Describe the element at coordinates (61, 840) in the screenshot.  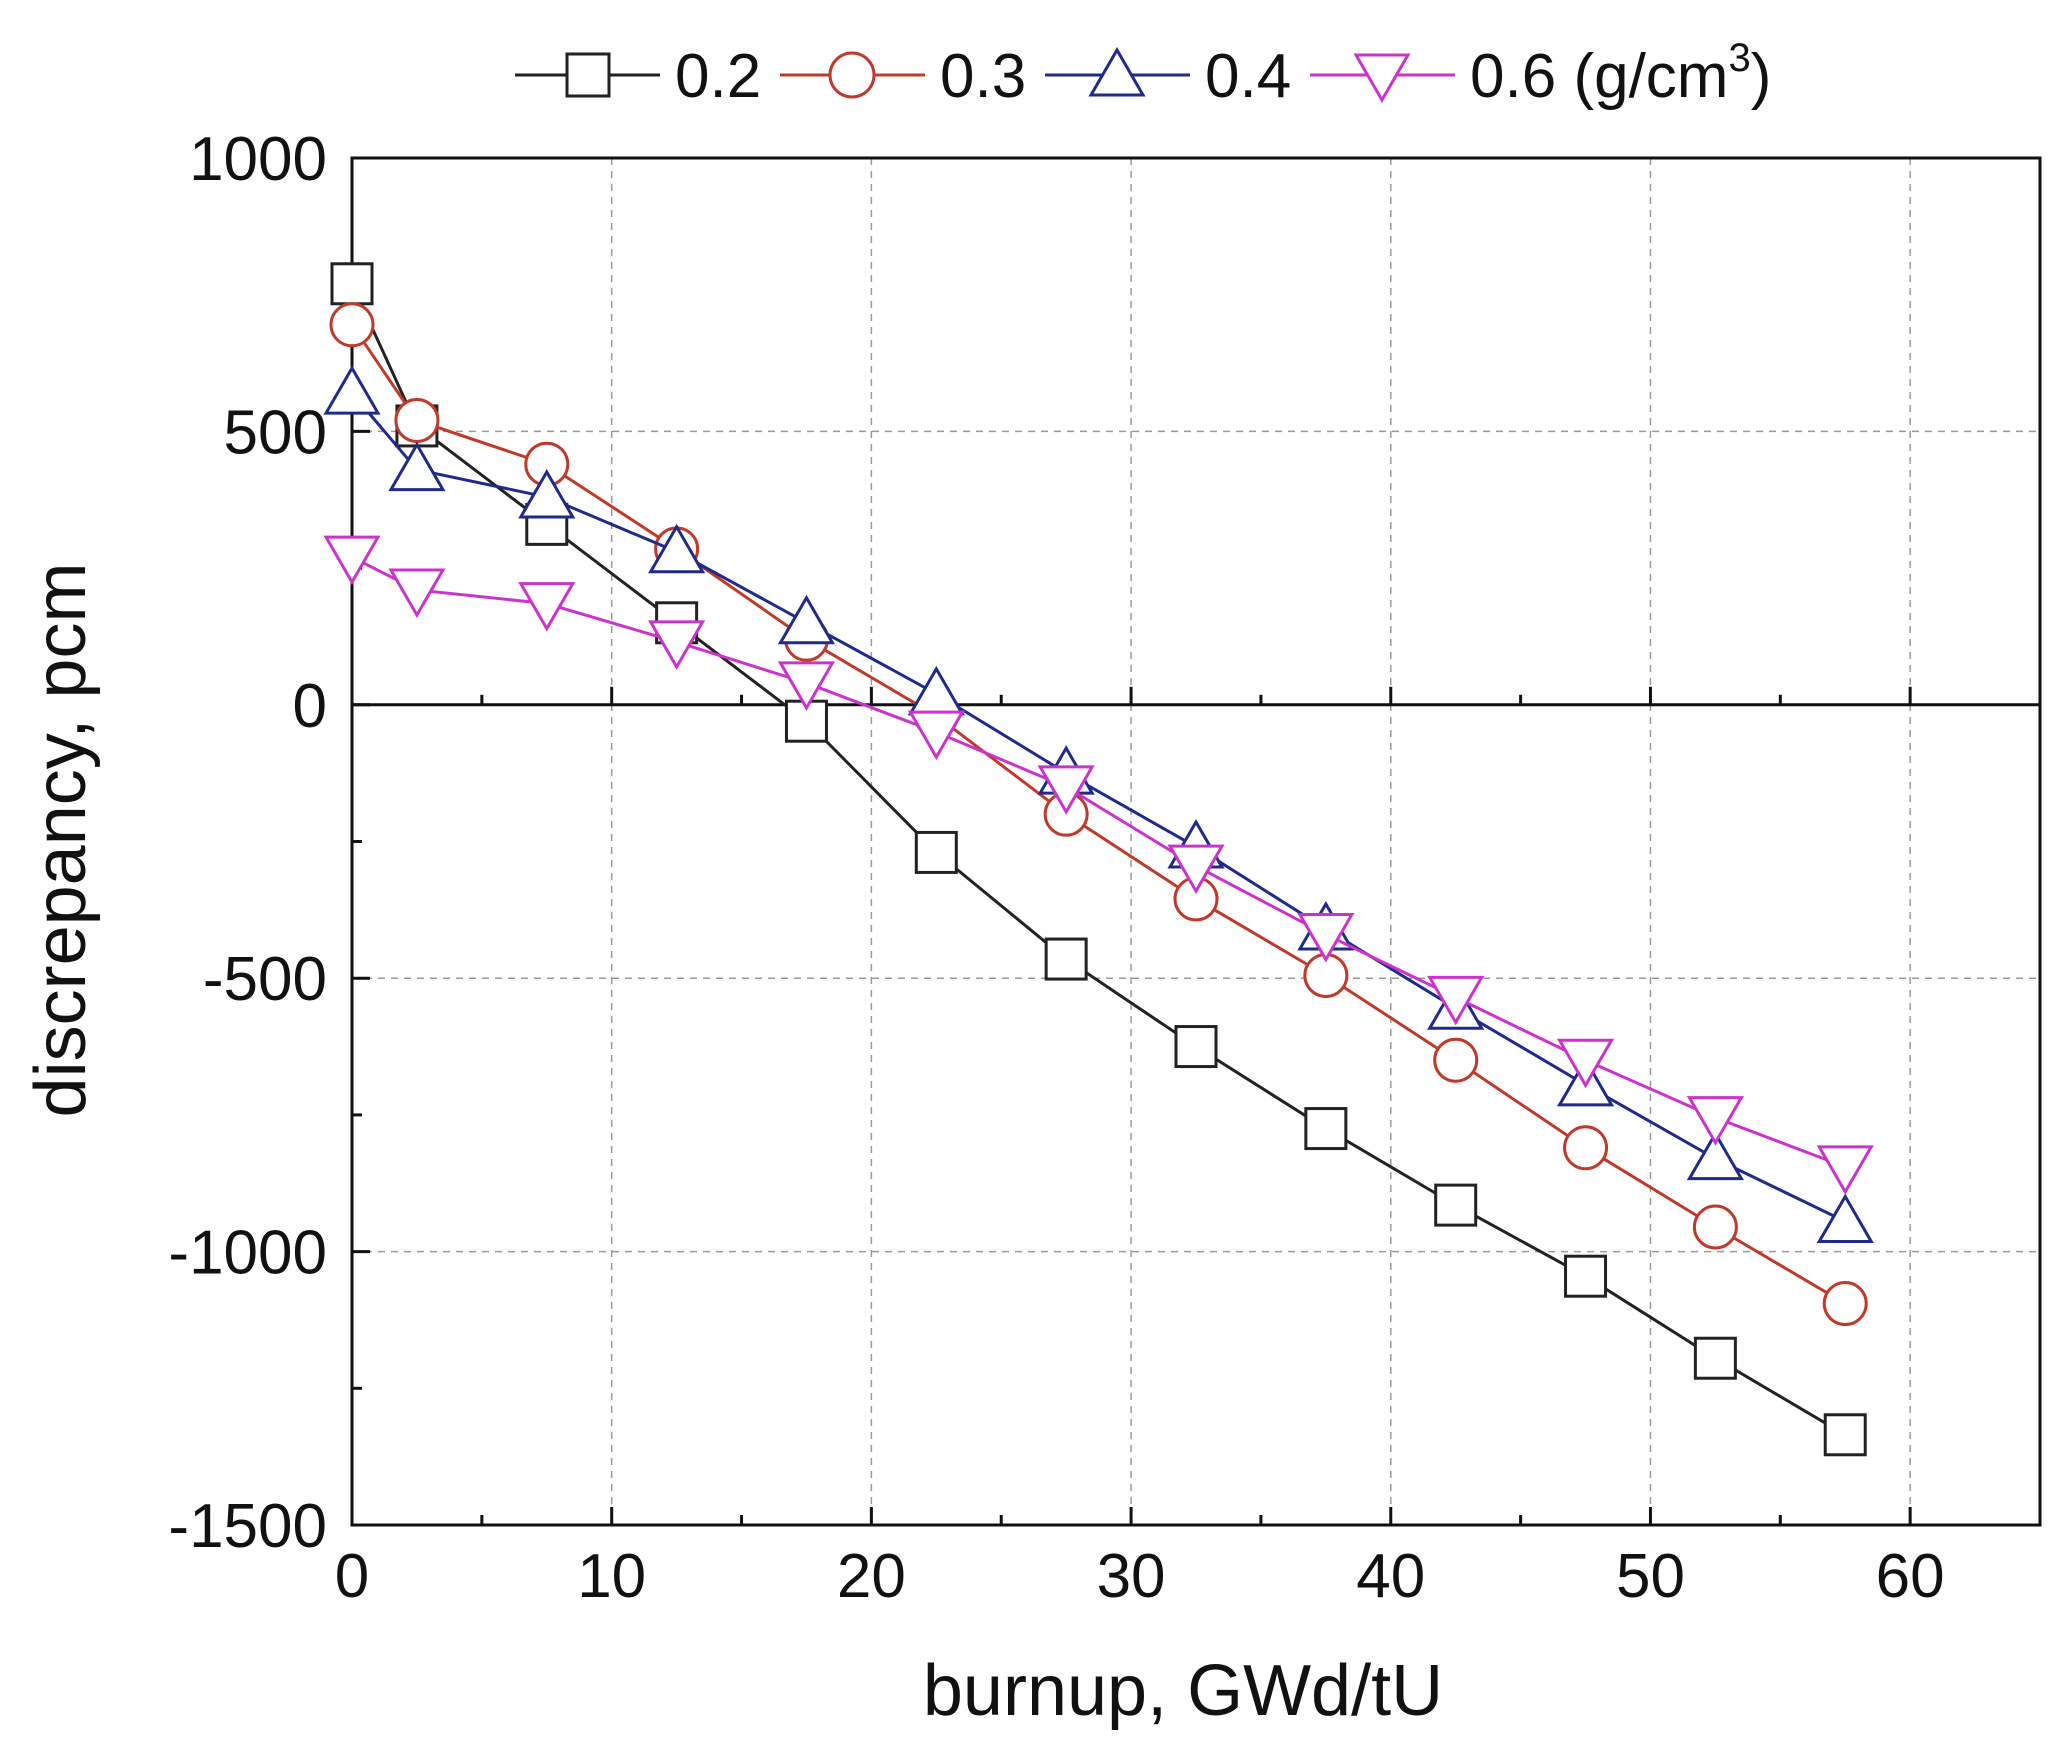
I see `y-axis-title: discrepancy, pcm` at that location.